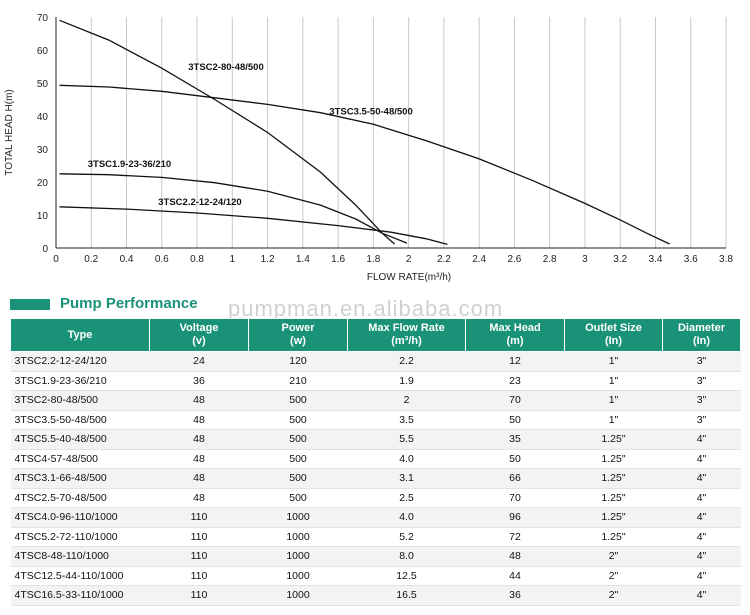 This screenshot has width=750, height=615. What do you see at coordinates (298, 381) in the screenshot?
I see `table-cell: 210` at bounding box center [298, 381].